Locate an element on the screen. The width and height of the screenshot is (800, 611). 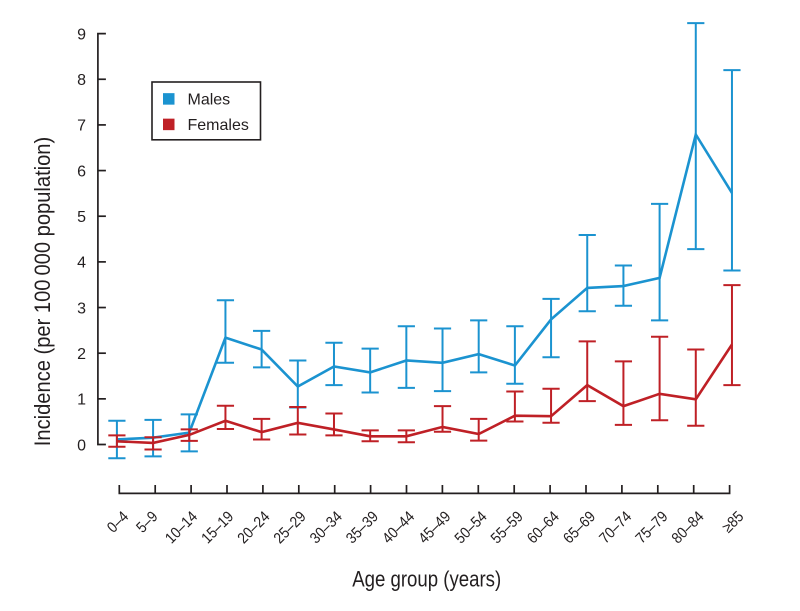
svg-text: Males is located at coordinates (209, 100).